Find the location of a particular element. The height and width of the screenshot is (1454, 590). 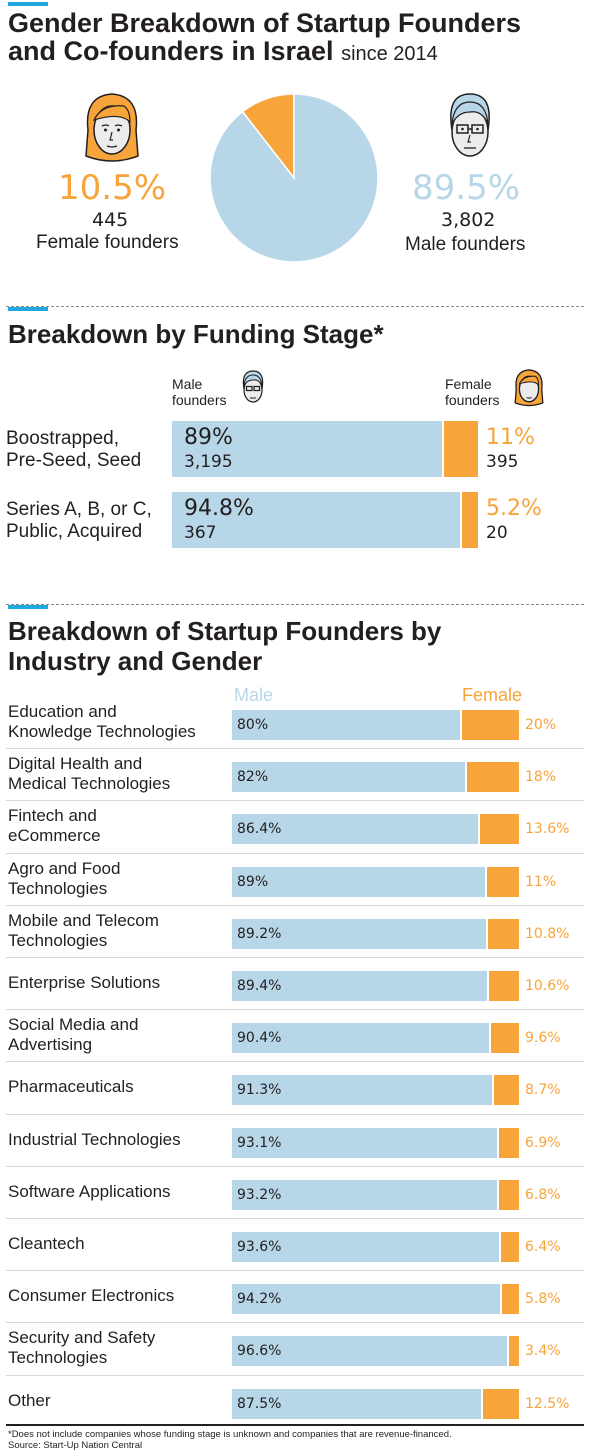

industry-row-label: Enterprise Solutions is located at coordinates (120, 983).